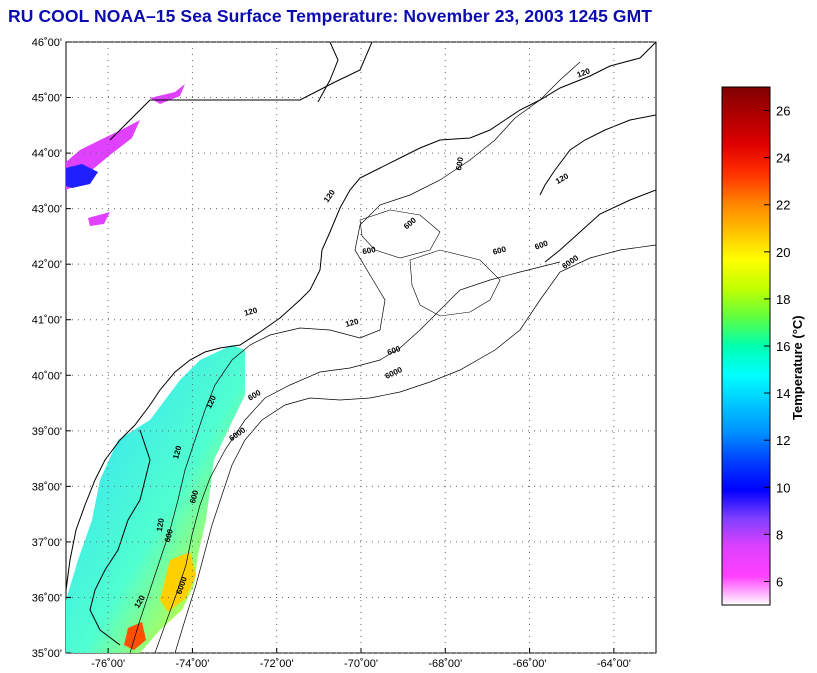  Describe the element at coordinates (783, 299) in the screenshot. I see `colorbar-tick-label: 18` at that location.